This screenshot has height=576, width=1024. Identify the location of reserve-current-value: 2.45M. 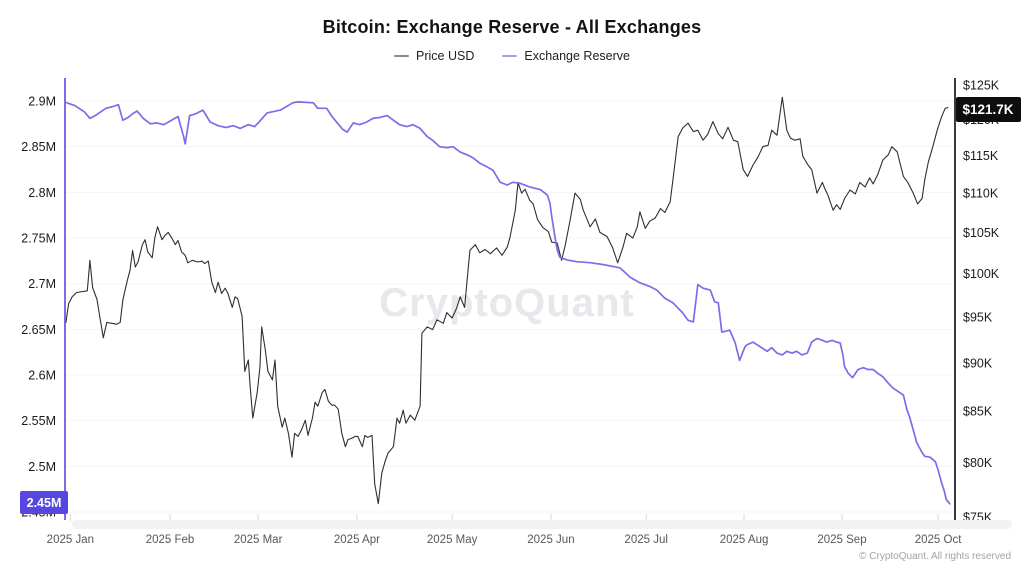
(44, 503).